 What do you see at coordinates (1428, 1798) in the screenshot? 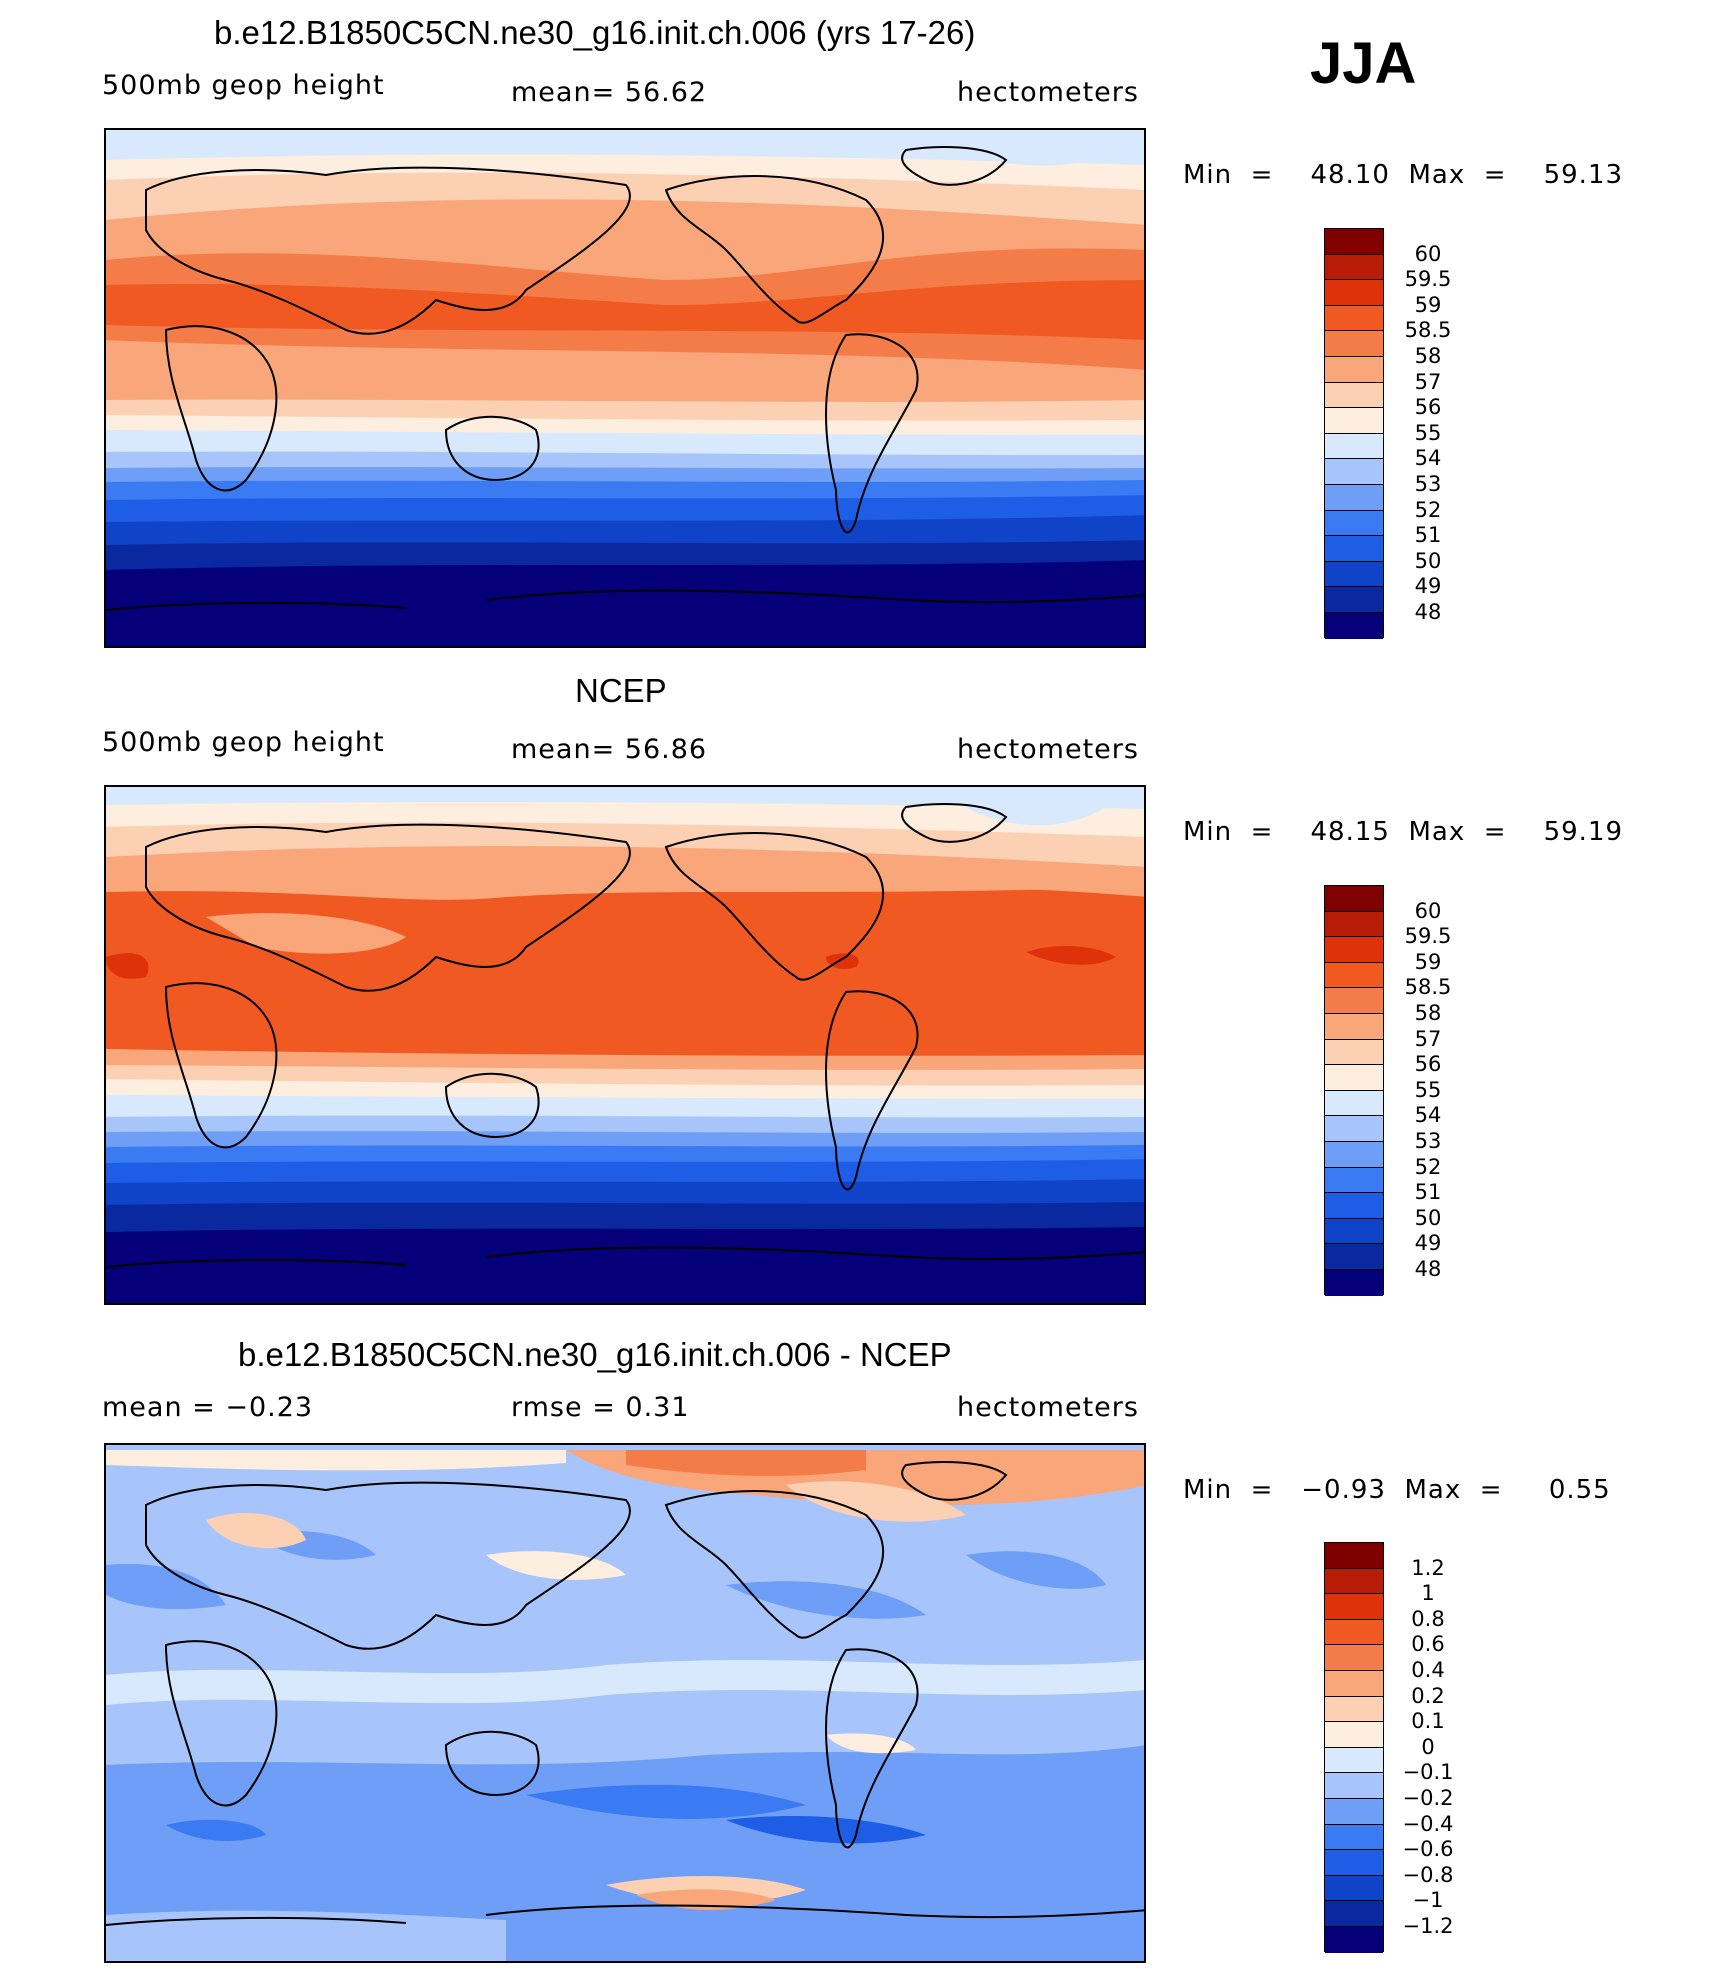
I see `colorbar-tick-label: −0.2` at bounding box center [1428, 1798].